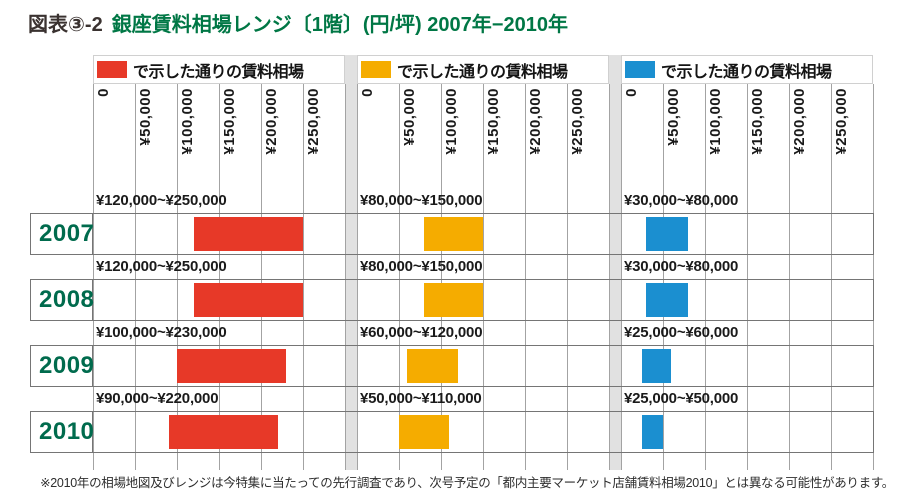 The height and width of the screenshot is (500, 900). Describe the element at coordinates (421, 266) in the screenshot. I see `range-label-yellow-2008: ¥80,000~¥150,000` at that location.